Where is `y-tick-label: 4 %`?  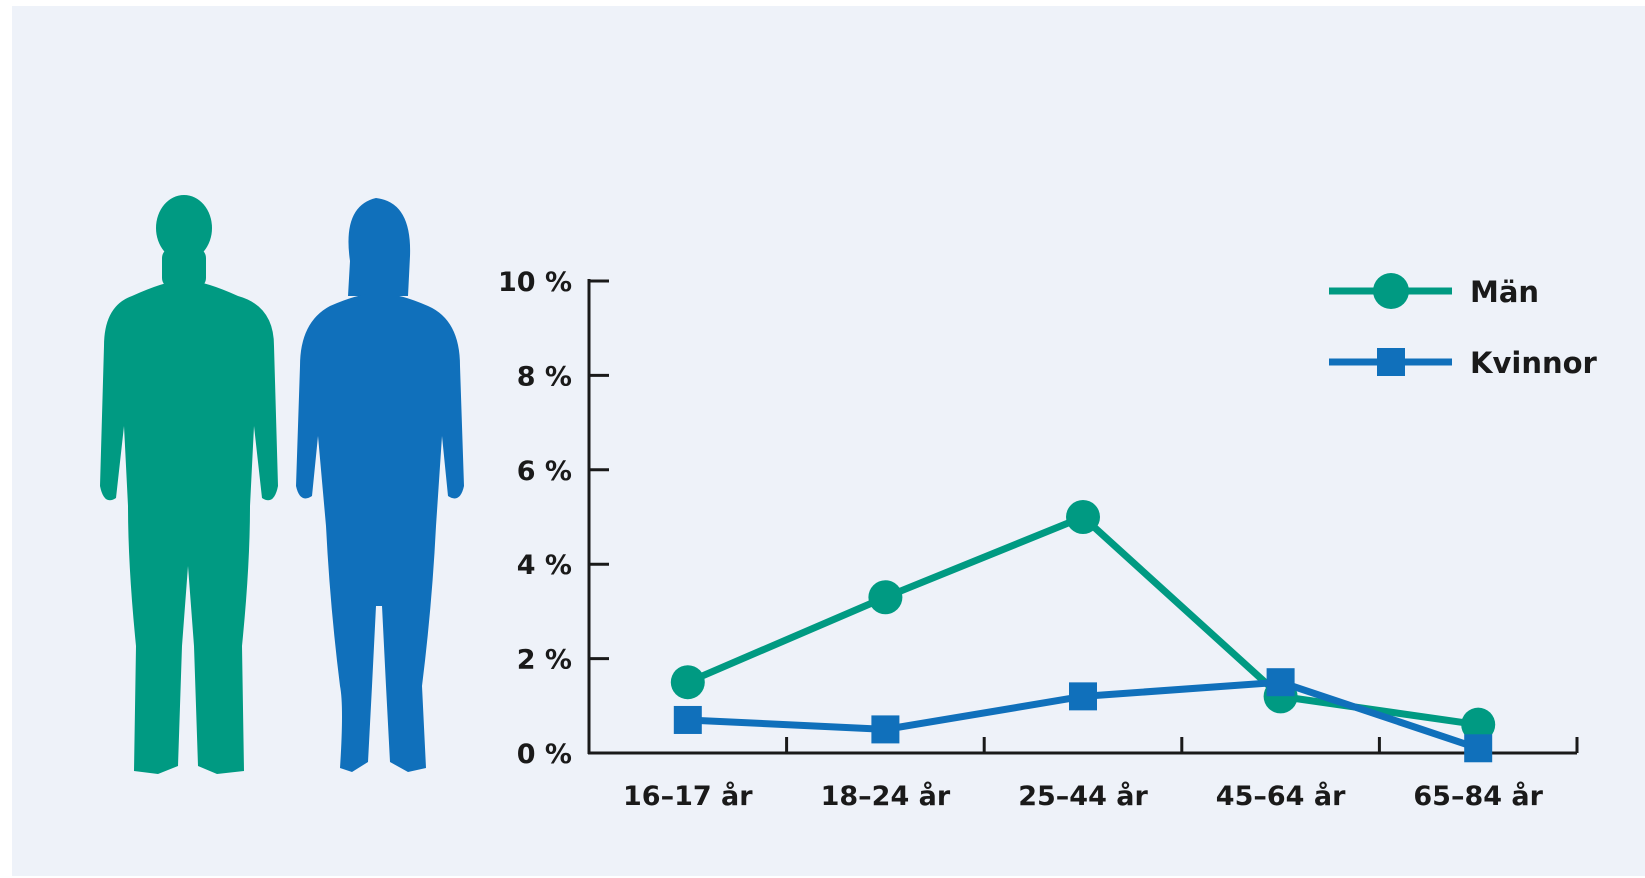 y-tick-label: 4 % is located at coordinates (544, 565).